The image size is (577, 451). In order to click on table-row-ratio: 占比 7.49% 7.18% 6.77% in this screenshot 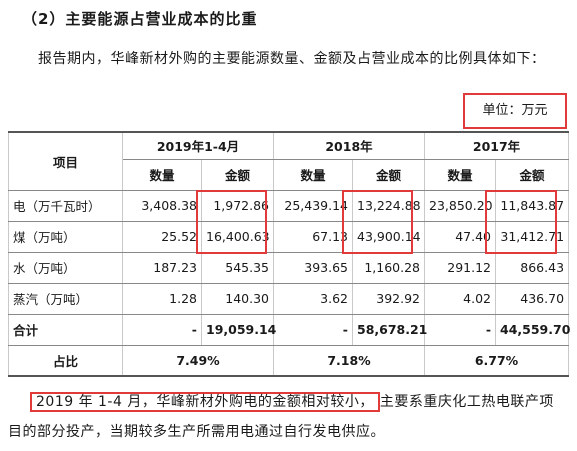, I will do `click(289, 360)`.